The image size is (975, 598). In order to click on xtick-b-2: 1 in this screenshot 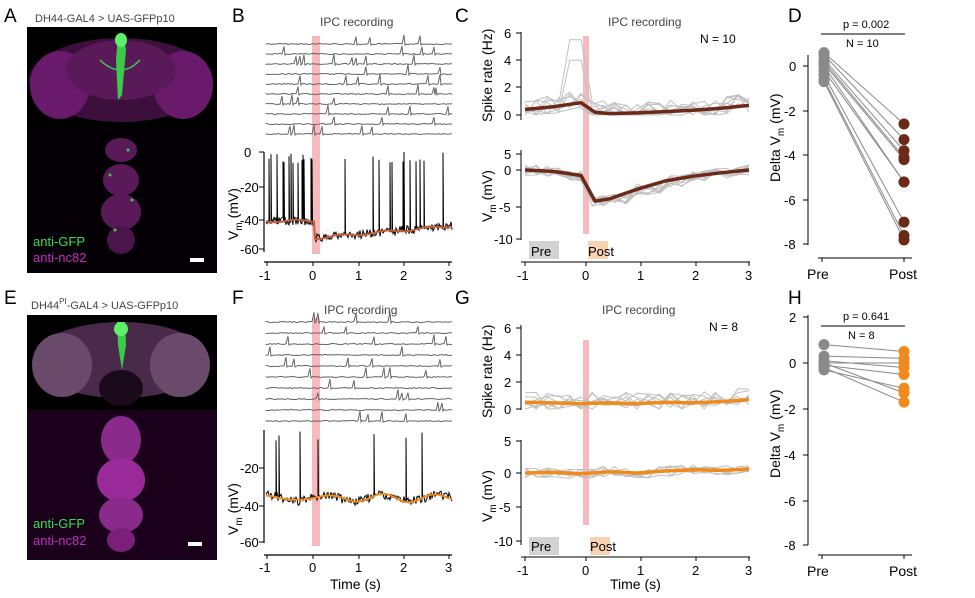, I will do `click(358, 275)`.